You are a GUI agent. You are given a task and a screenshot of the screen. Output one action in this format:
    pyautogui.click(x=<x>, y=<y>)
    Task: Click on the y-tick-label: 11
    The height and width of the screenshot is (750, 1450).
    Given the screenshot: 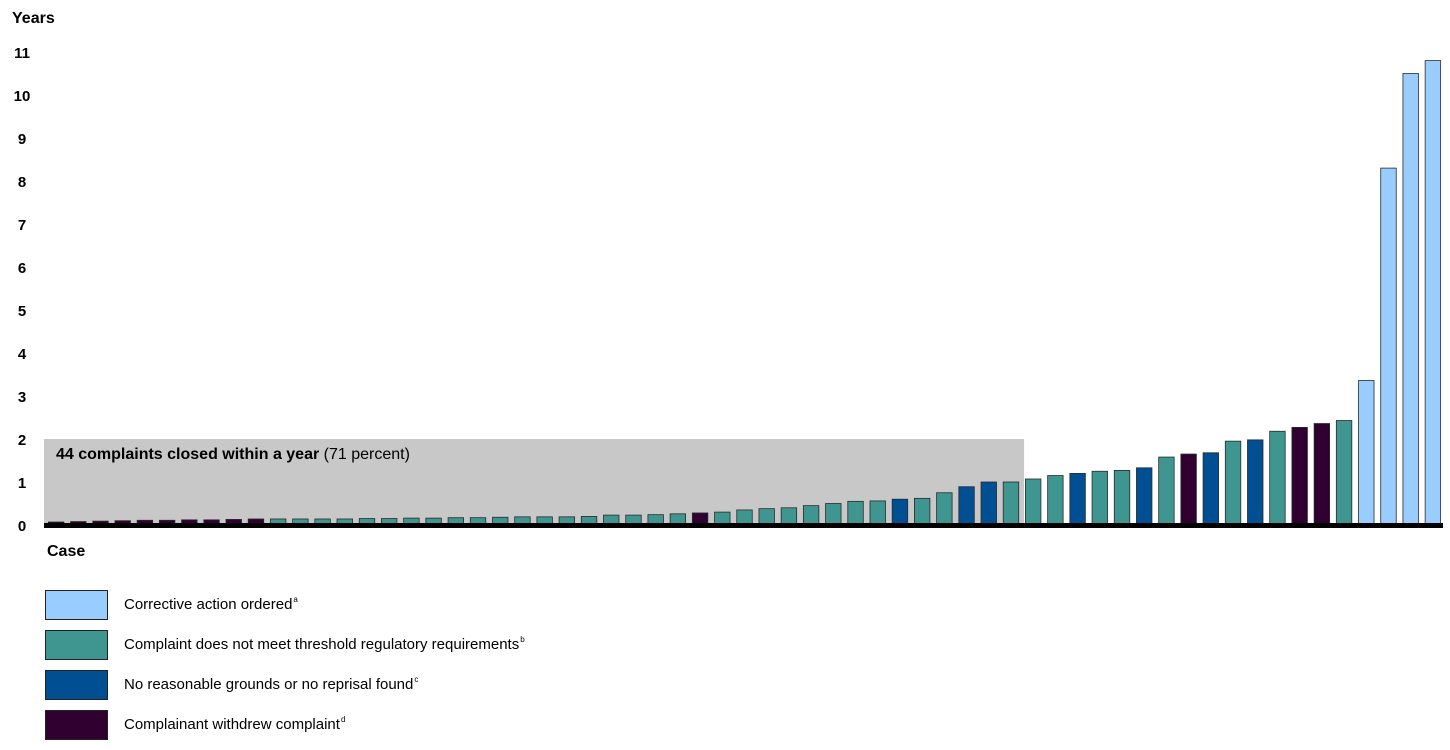 What is the action you would take?
    pyautogui.click(x=22, y=53)
    